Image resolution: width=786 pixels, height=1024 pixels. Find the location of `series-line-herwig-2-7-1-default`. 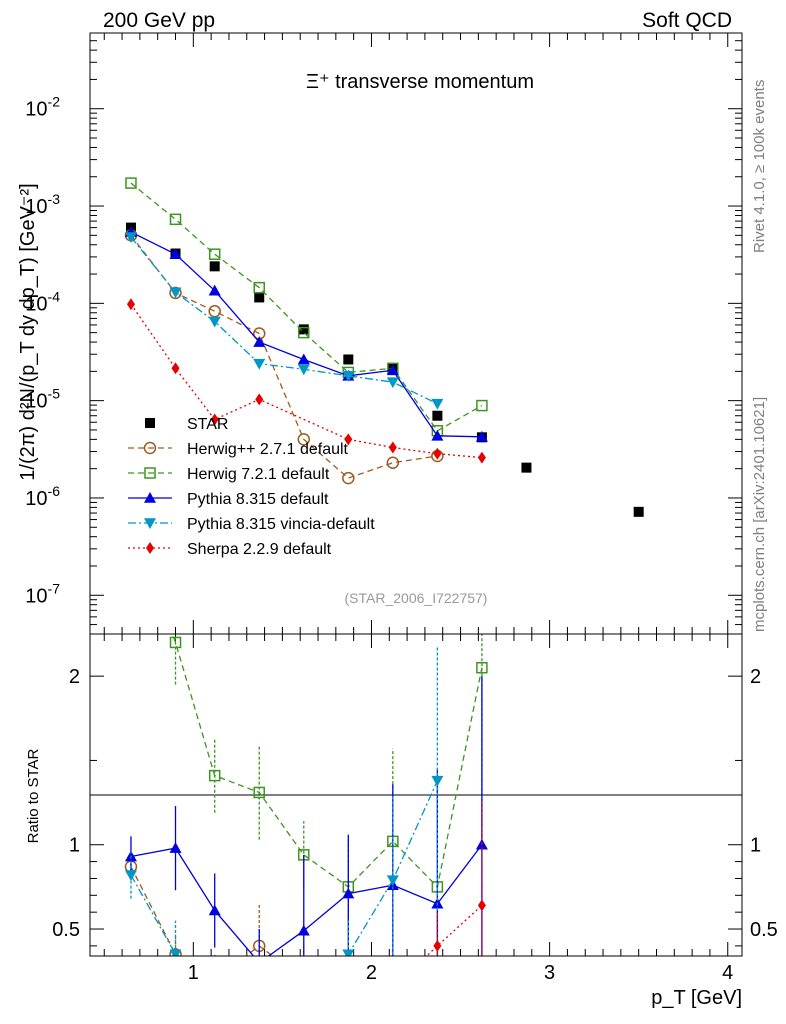

series-line-herwig-2-7-1-default is located at coordinates (284, 356).